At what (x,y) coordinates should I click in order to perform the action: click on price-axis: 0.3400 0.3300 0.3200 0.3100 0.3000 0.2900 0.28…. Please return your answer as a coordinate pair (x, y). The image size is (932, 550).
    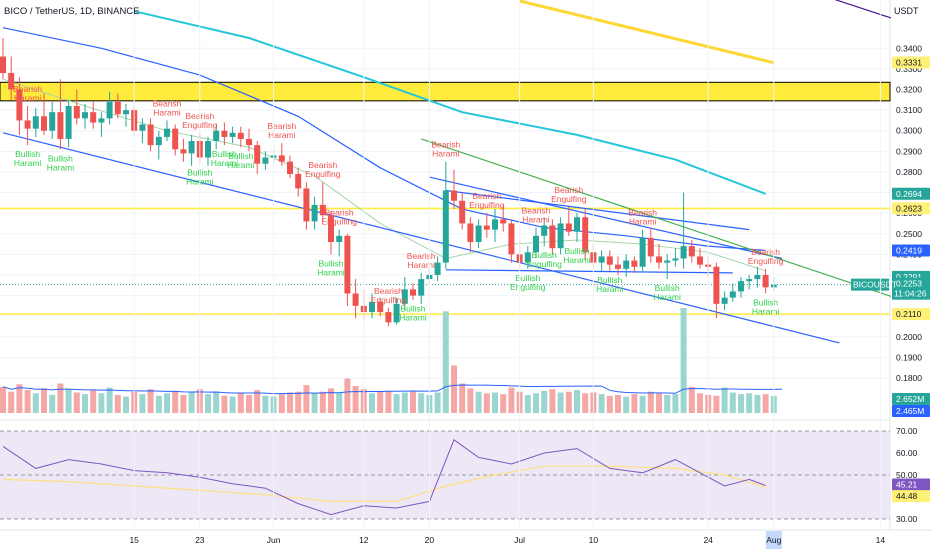
    Looking at the image, I should click on (891, 265).